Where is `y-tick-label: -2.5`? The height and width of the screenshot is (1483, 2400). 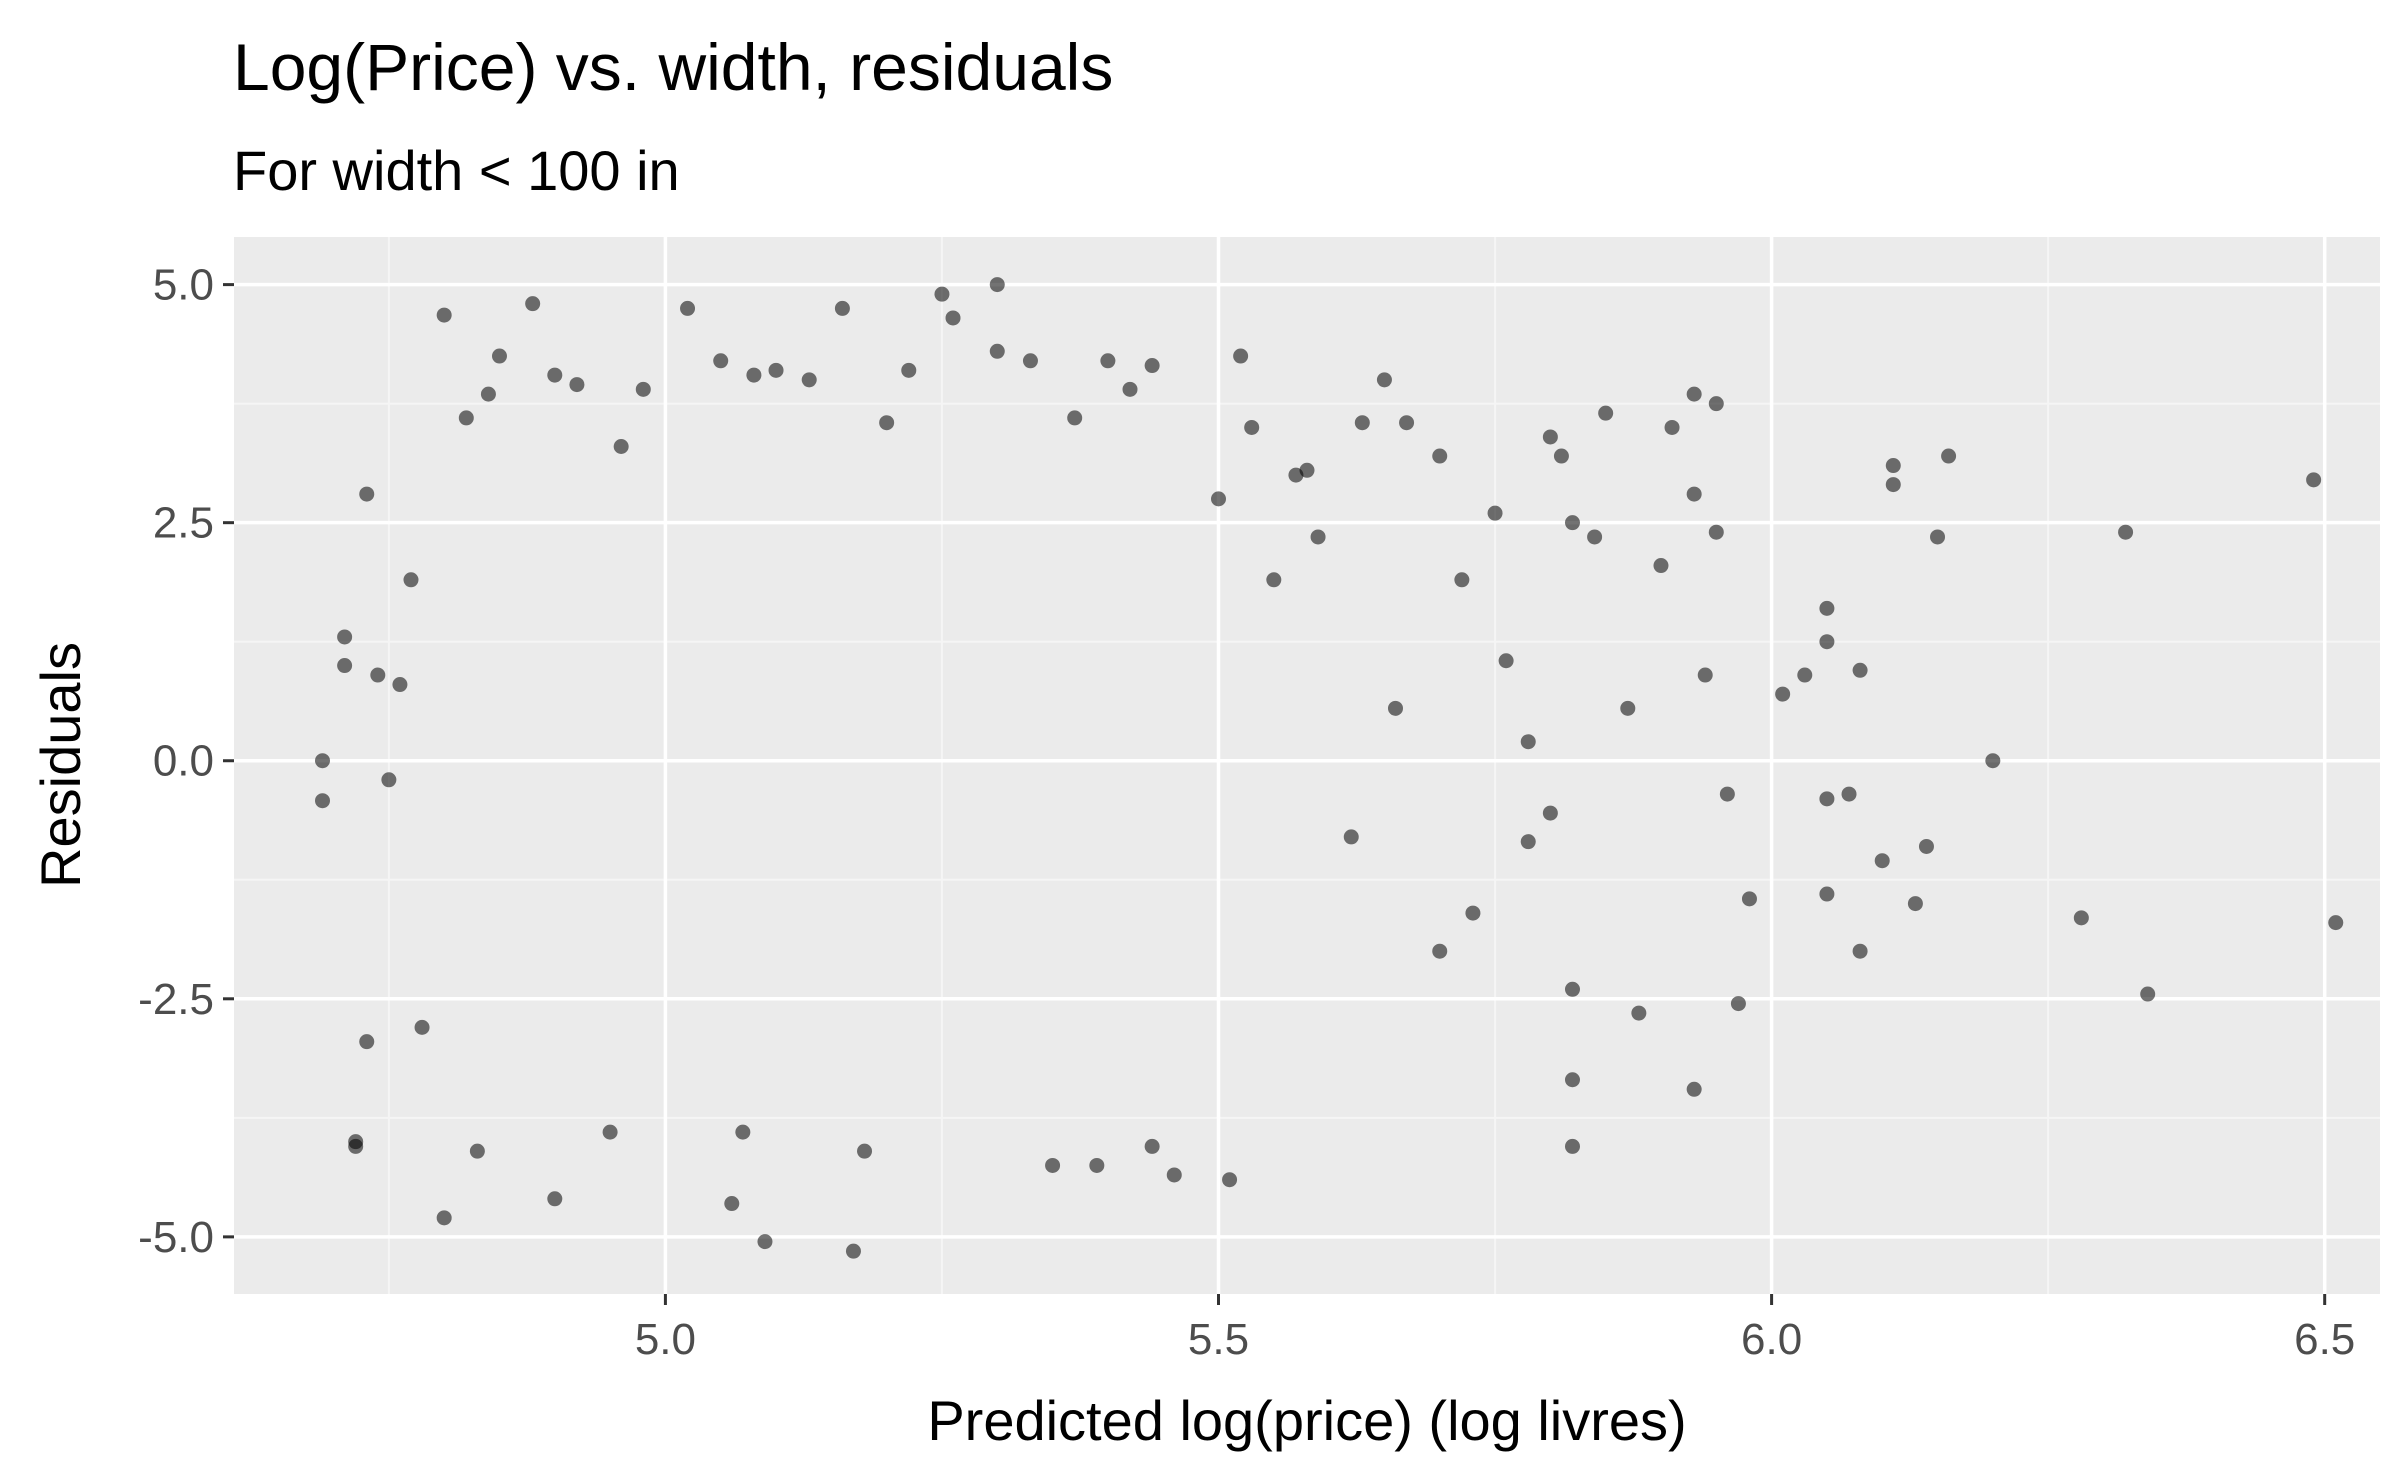
y-tick-label: -2.5 is located at coordinates (176, 999).